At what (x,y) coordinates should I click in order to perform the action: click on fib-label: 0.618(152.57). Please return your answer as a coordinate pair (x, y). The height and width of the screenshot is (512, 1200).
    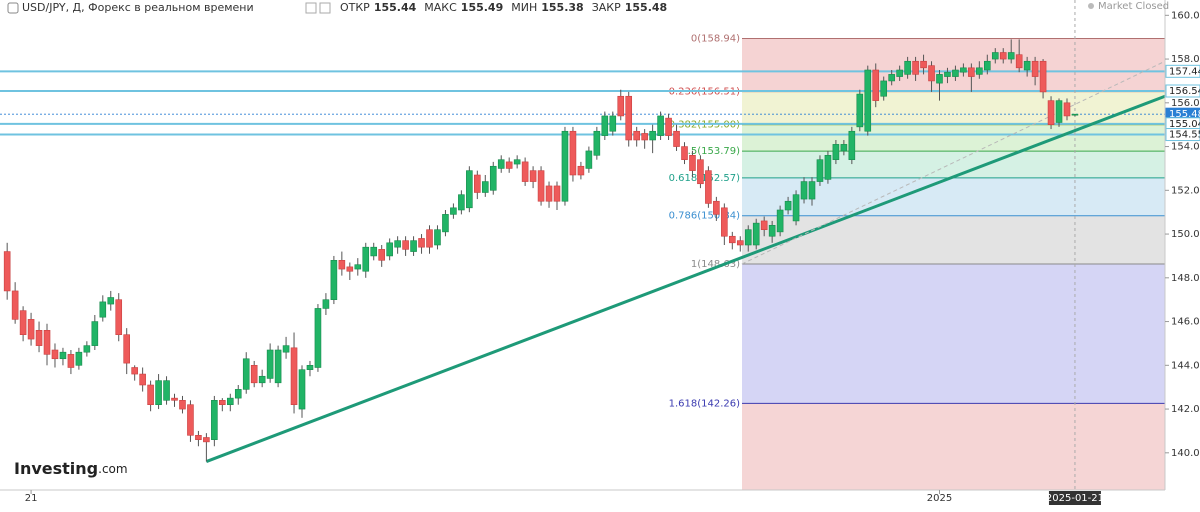
    Looking at the image, I should click on (705, 178).